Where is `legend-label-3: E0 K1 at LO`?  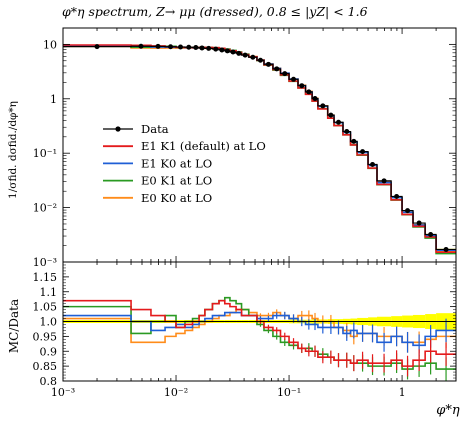
legend-label-3: E0 K1 at LO is located at coordinates (176, 181).